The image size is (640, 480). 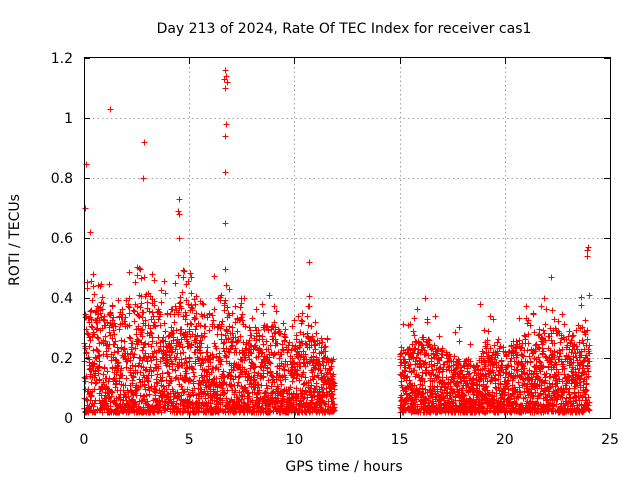 What do you see at coordinates (400, 440) in the screenshot?
I see `x-tick-label: 15` at bounding box center [400, 440].